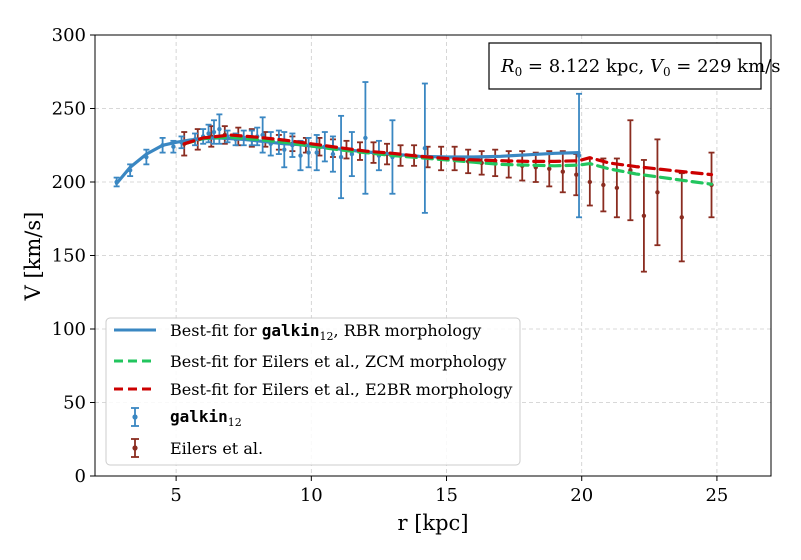  What do you see at coordinates (216, 448) in the screenshot?
I see `legend-label-eilers: Eilers et al.` at bounding box center [216, 448].